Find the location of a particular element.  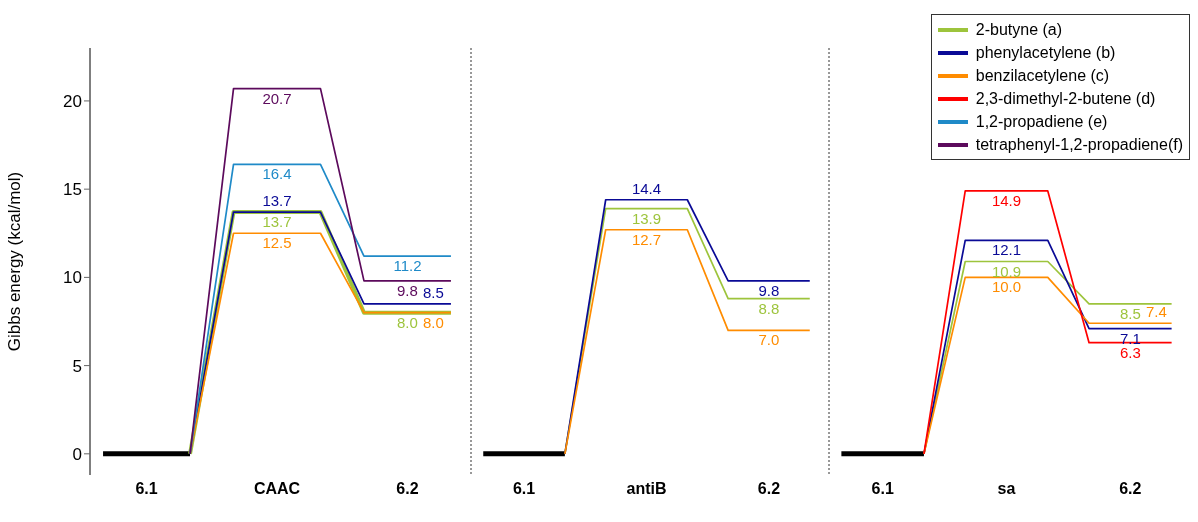

data-label: 6.3 is located at coordinates (1130, 352).